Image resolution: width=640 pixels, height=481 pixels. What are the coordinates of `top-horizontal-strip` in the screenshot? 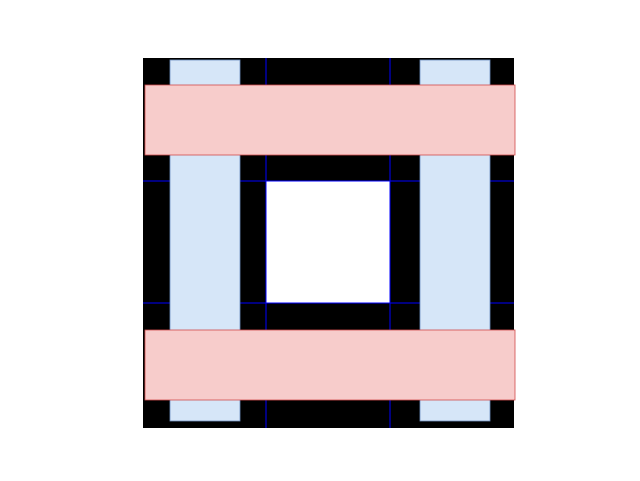 It's located at (330, 120).